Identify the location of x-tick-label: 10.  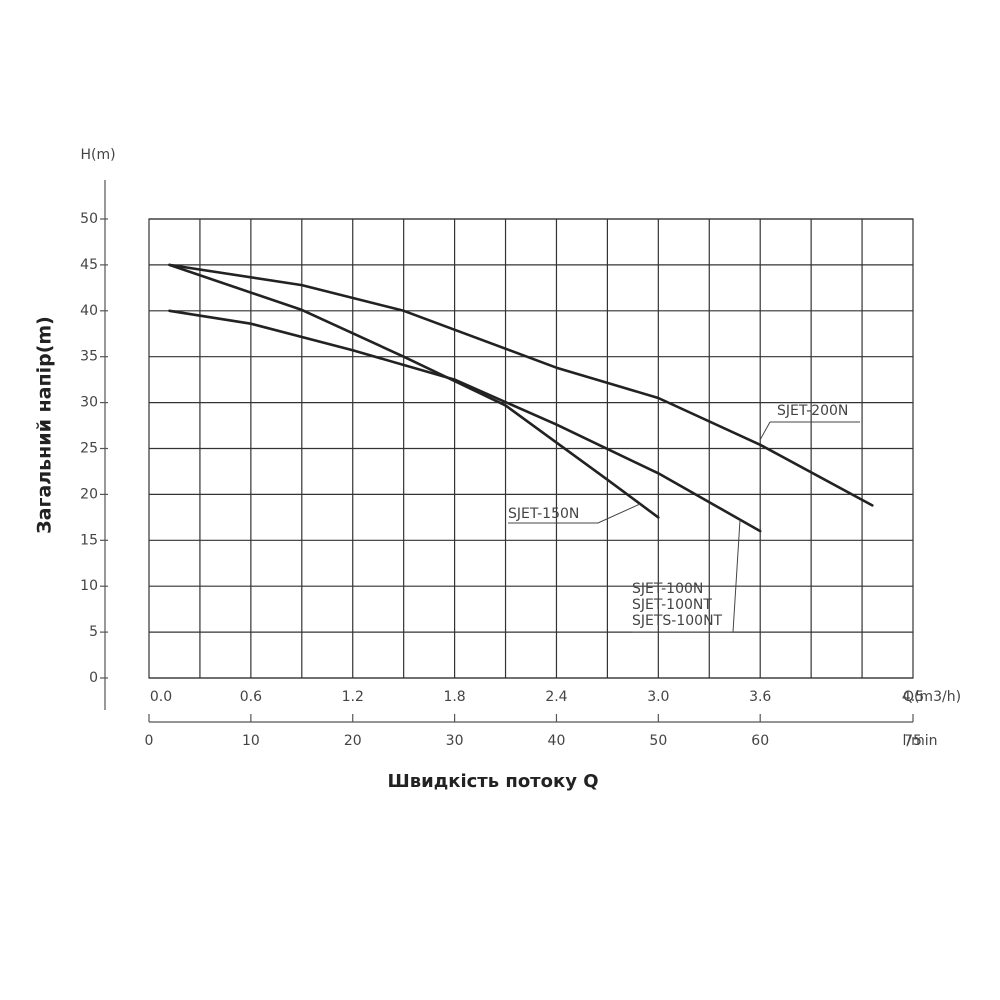
(251, 741).